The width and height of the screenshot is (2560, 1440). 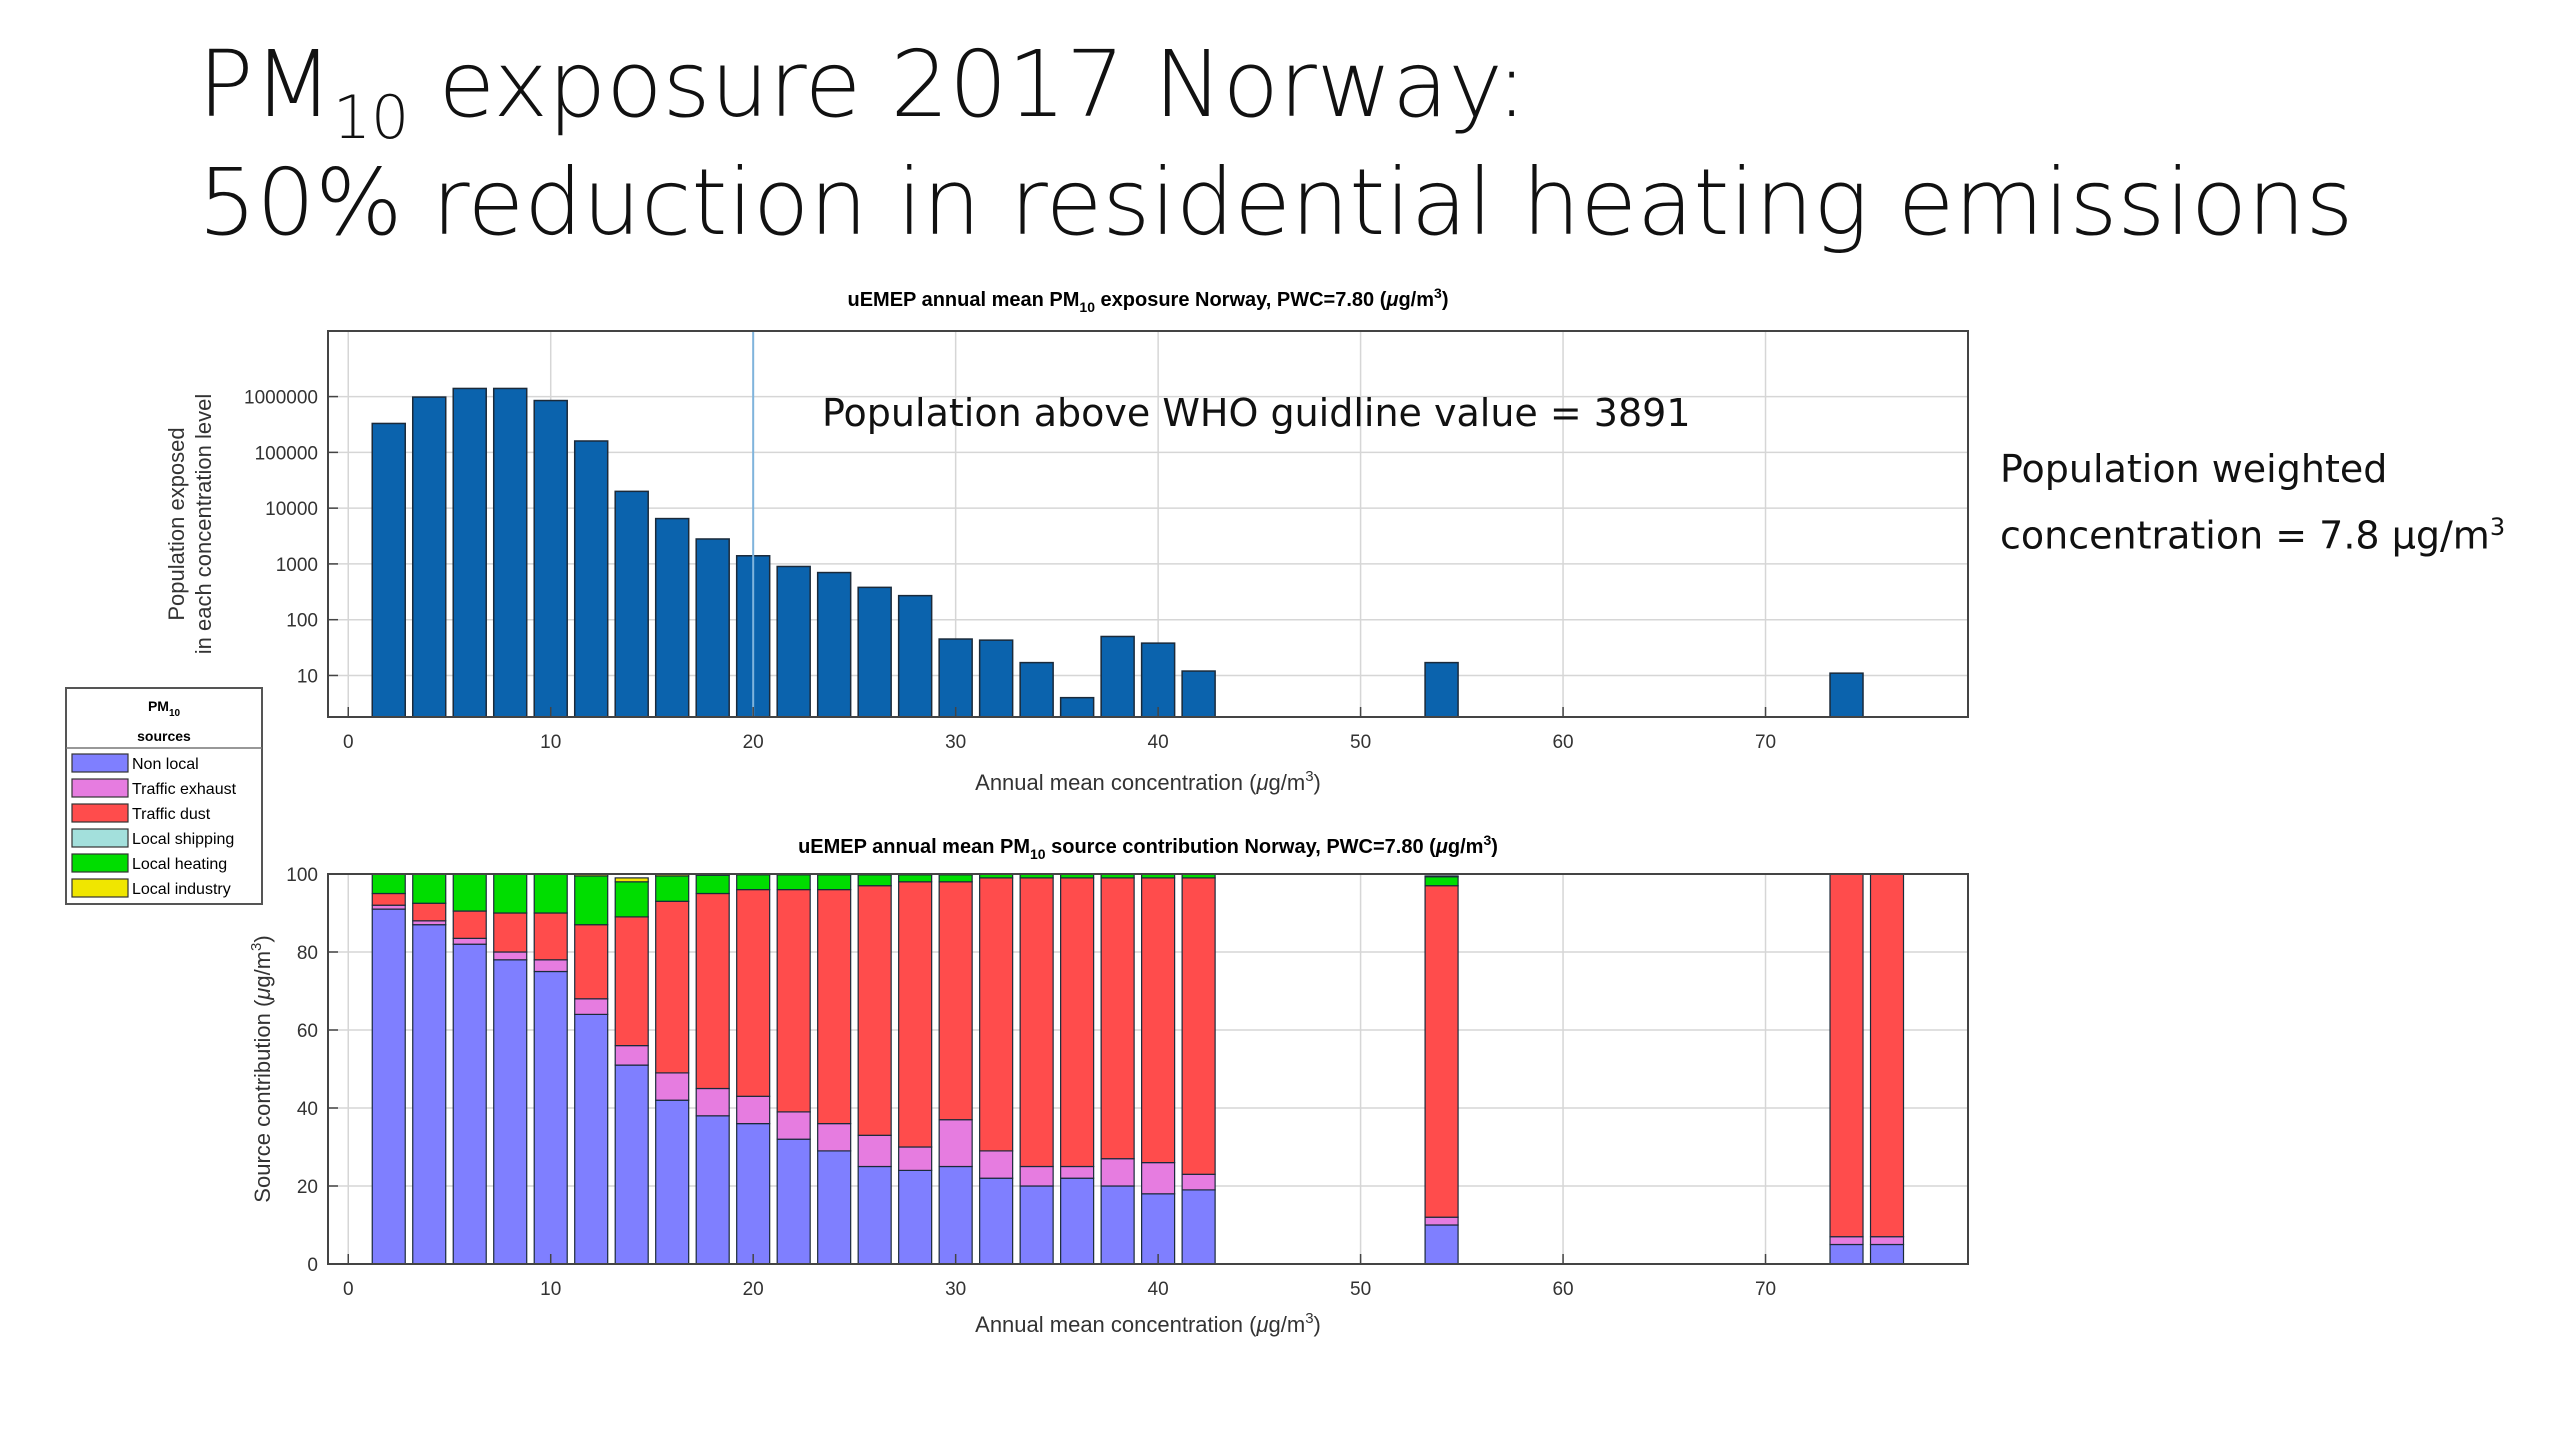 I want to click on legend-swatch-non-local, so click(x=100, y=763).